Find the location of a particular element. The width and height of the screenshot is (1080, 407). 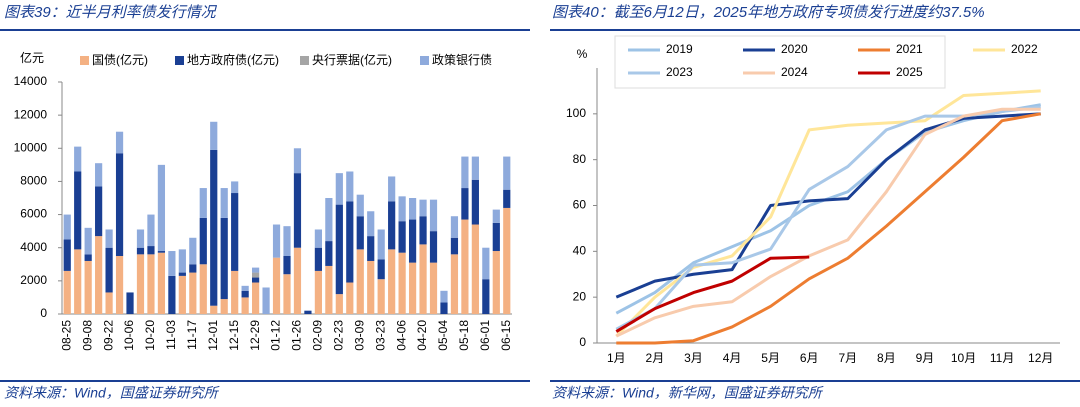

legend-label: 2021 is located at coordinates (909, 49).